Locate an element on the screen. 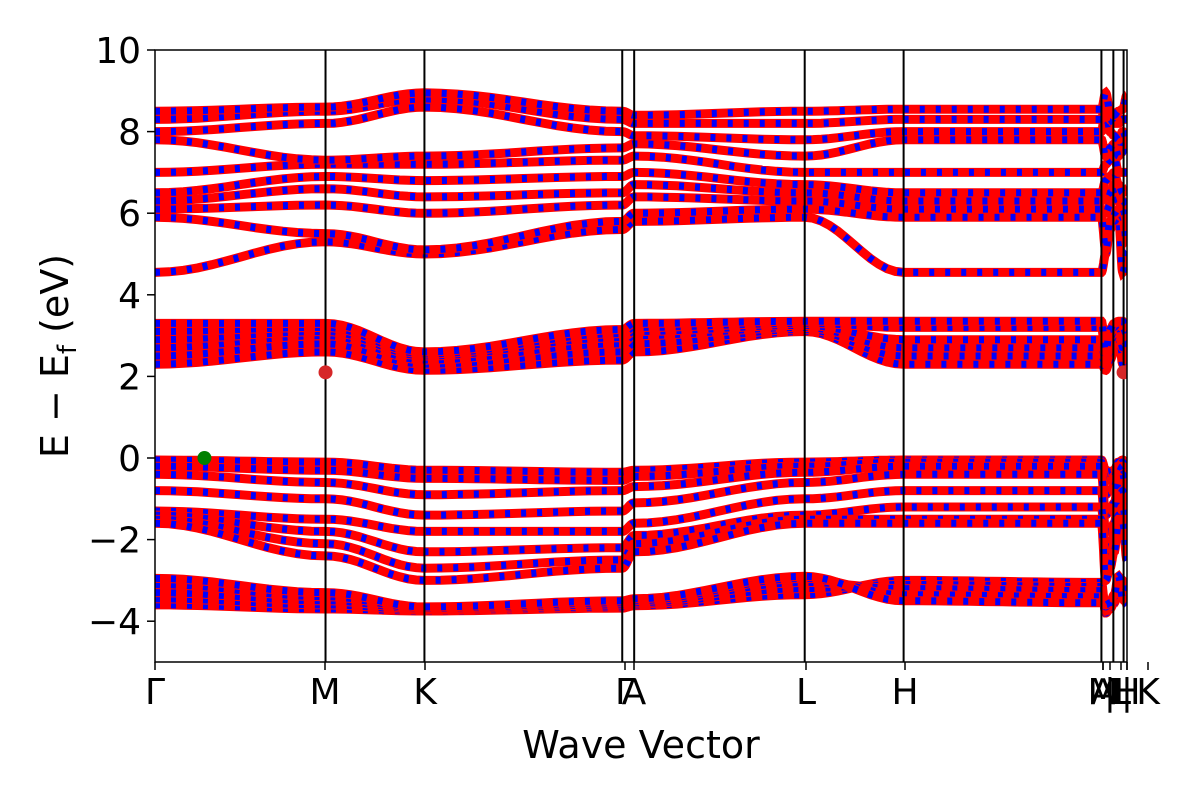 This screenshot has width=1200, height=800. x-tick-label-0: Γ is located at coordinates (155, 692).